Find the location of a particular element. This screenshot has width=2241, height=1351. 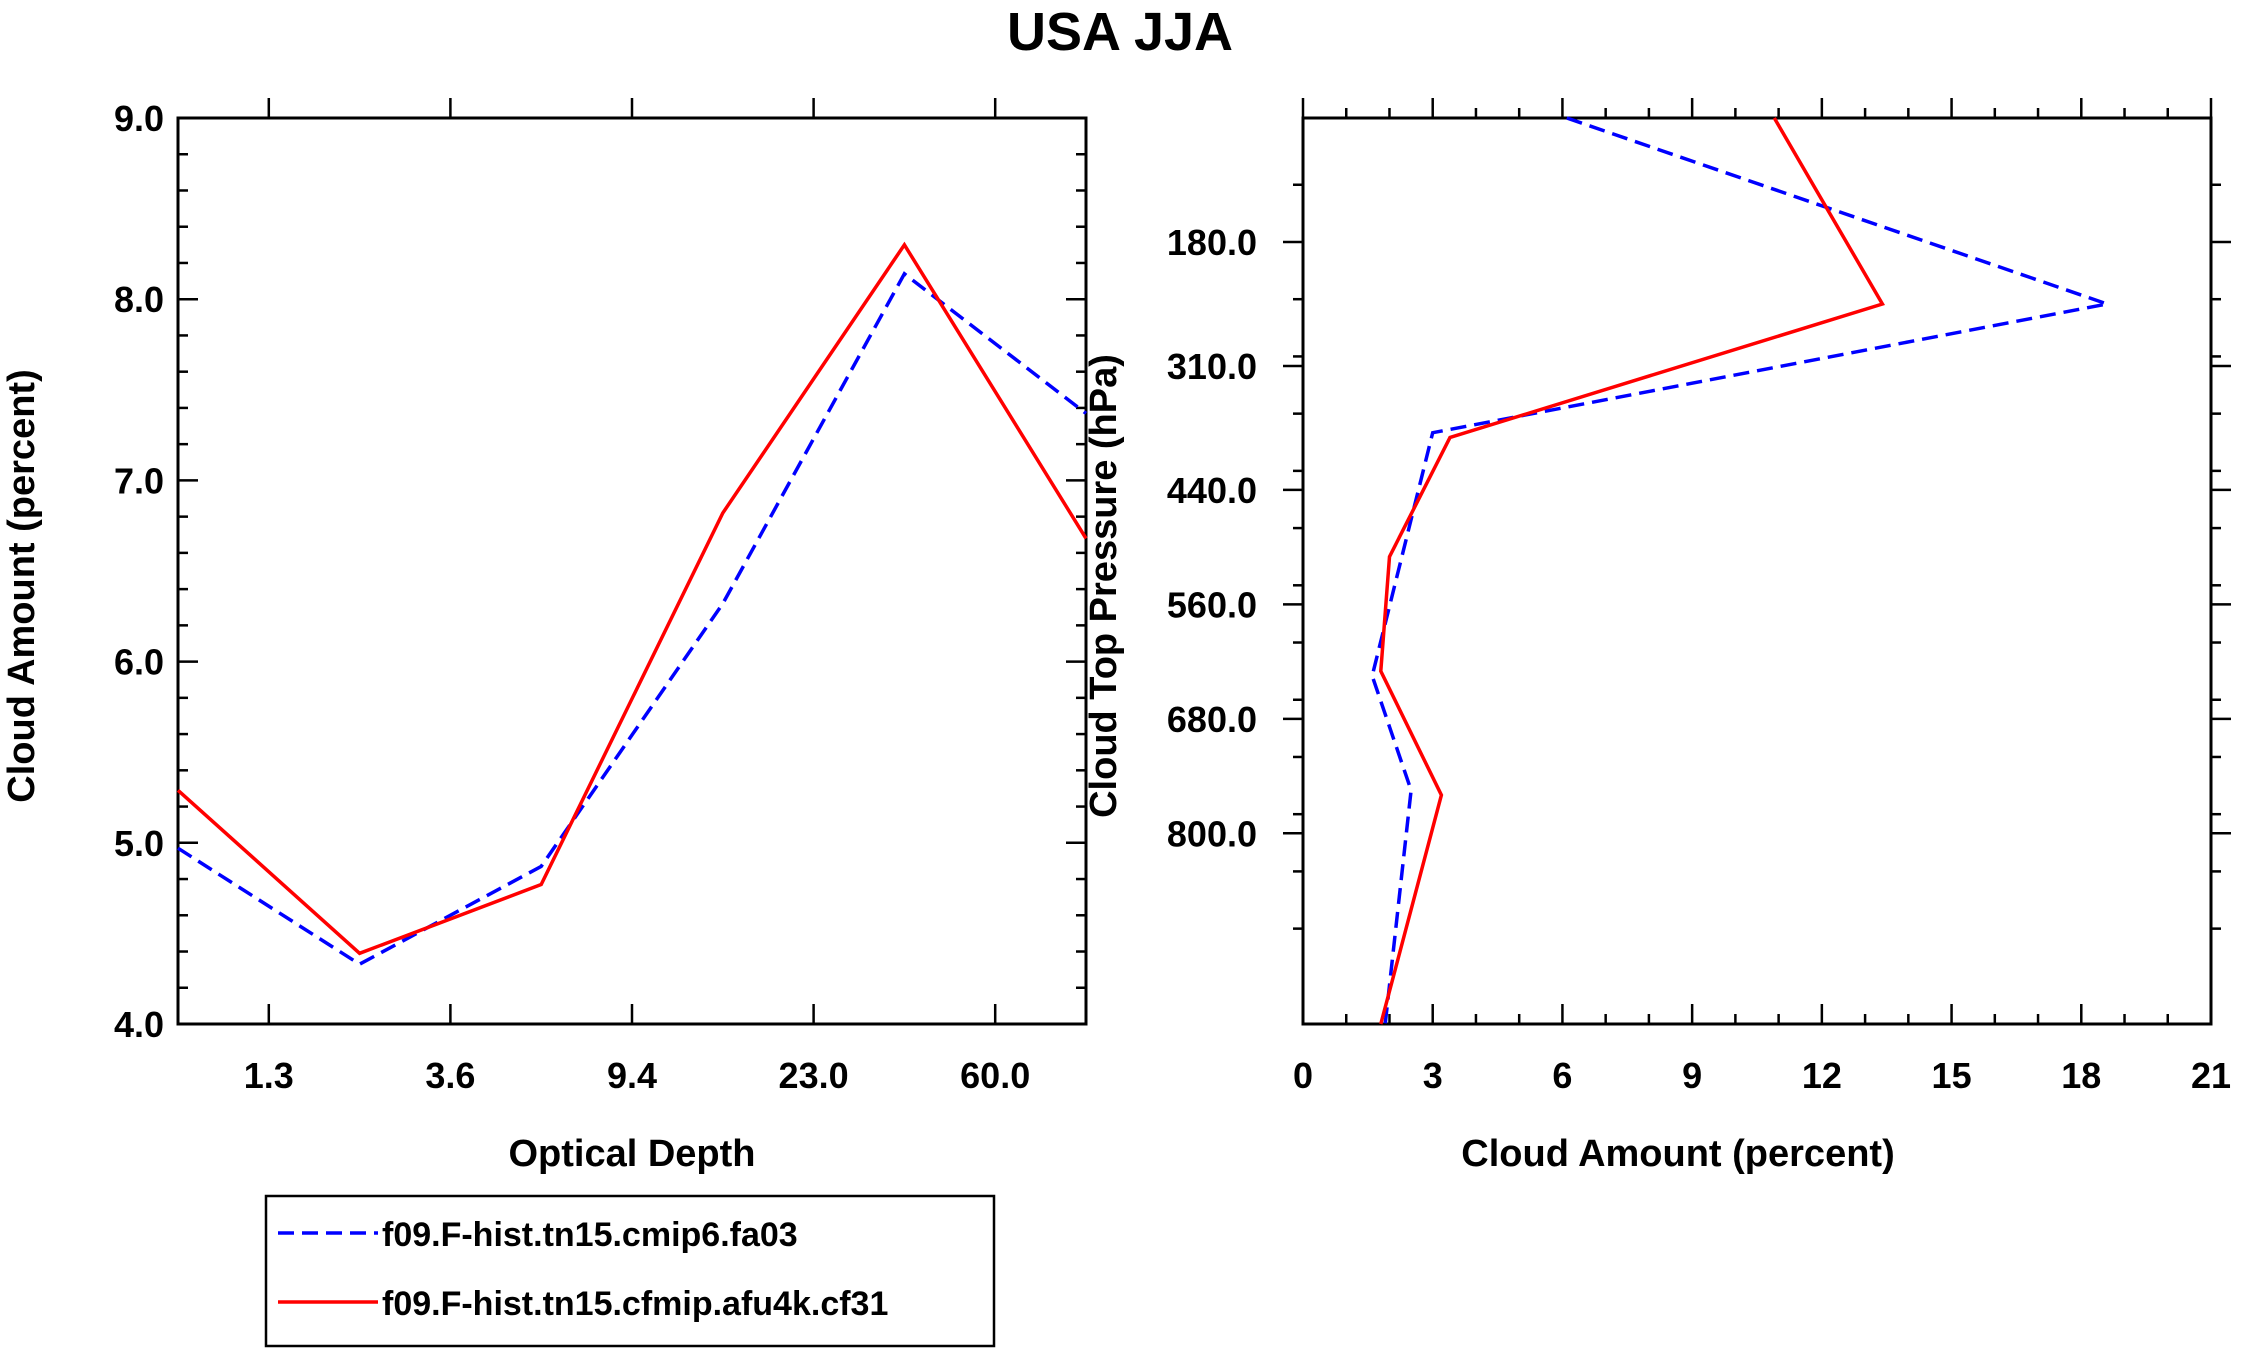

right-y-tick-label: 680.0 is located at coordinates (1212, 719).